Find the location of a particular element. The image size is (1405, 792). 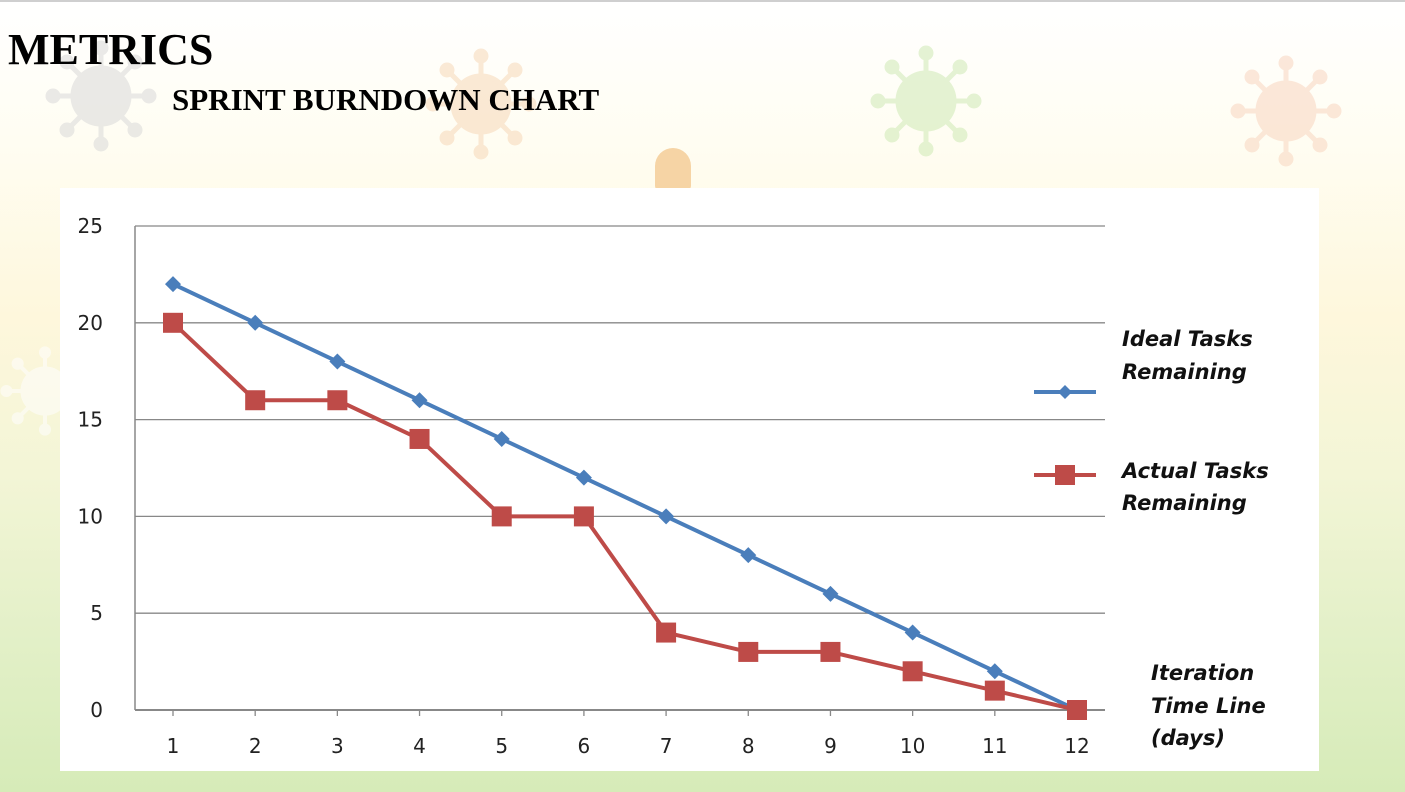

x-tick-label: 3 is located at coordinates (337, 746).